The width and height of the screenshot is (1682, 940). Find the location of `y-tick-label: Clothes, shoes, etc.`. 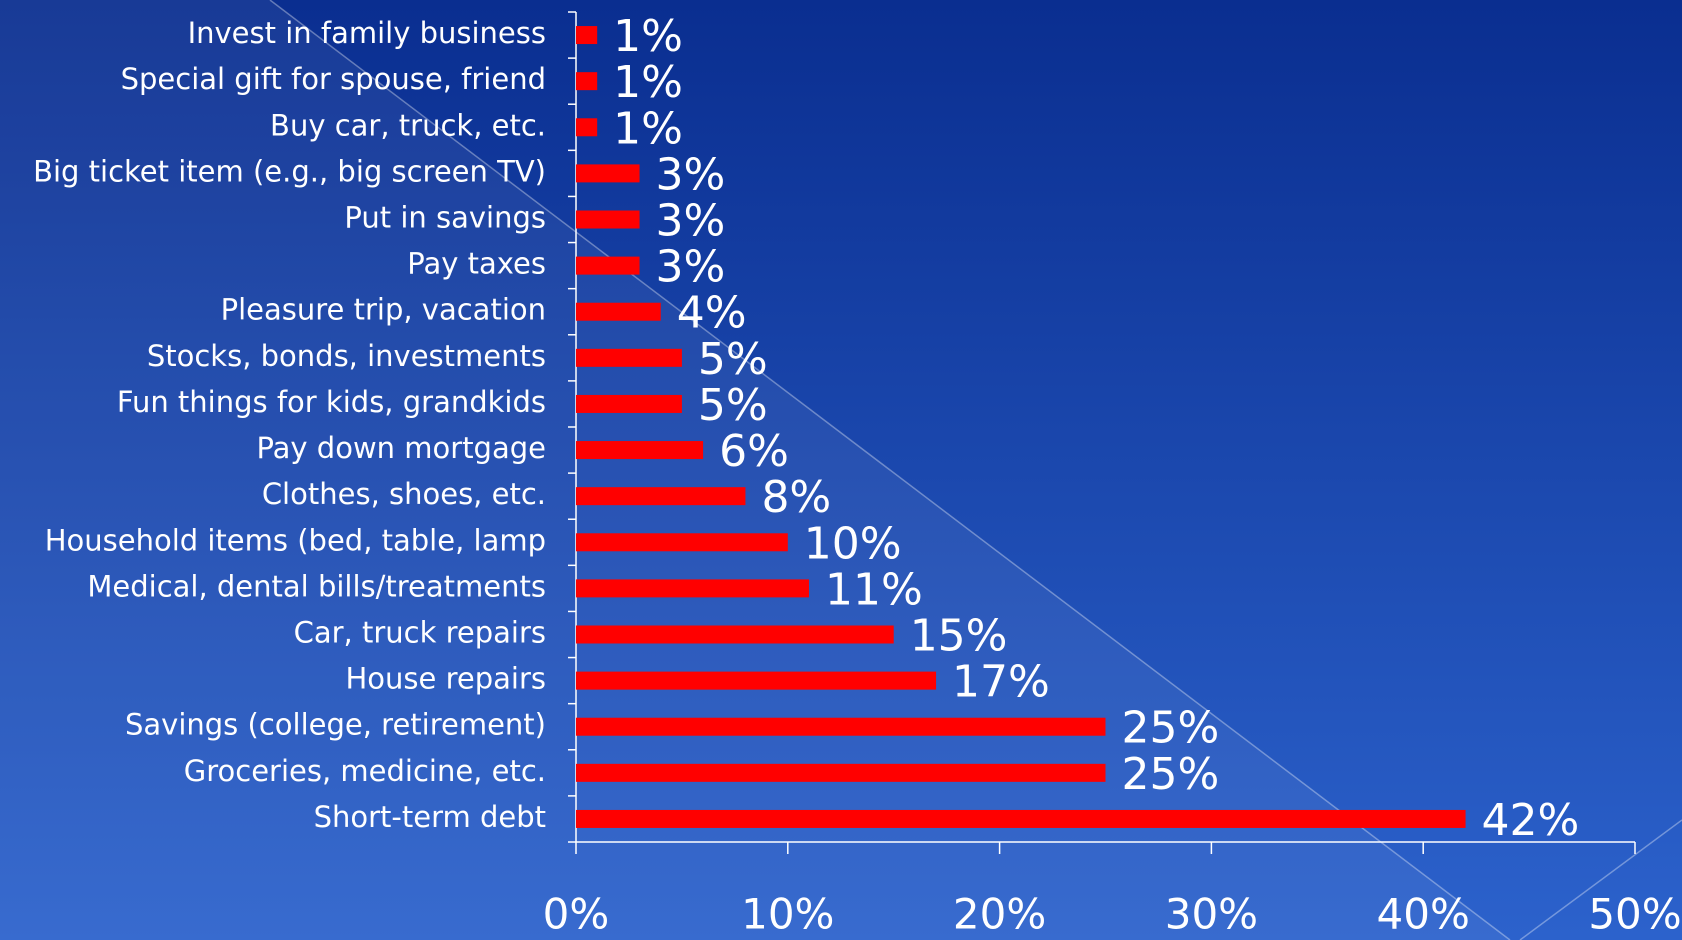

y-tick-label: Clothes, shoes, etc. is located at coordinates (404, 494).